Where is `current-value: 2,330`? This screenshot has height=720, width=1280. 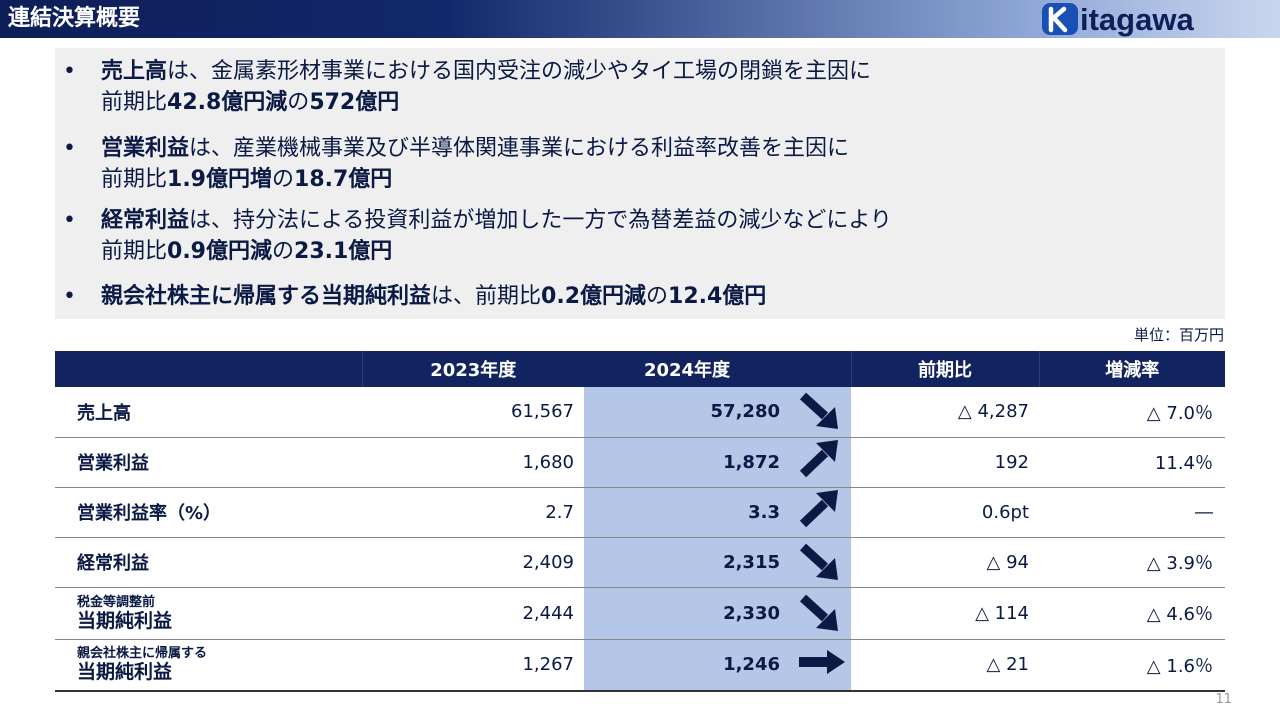
current-value: 2,330 is located at coordinates (687, 613).